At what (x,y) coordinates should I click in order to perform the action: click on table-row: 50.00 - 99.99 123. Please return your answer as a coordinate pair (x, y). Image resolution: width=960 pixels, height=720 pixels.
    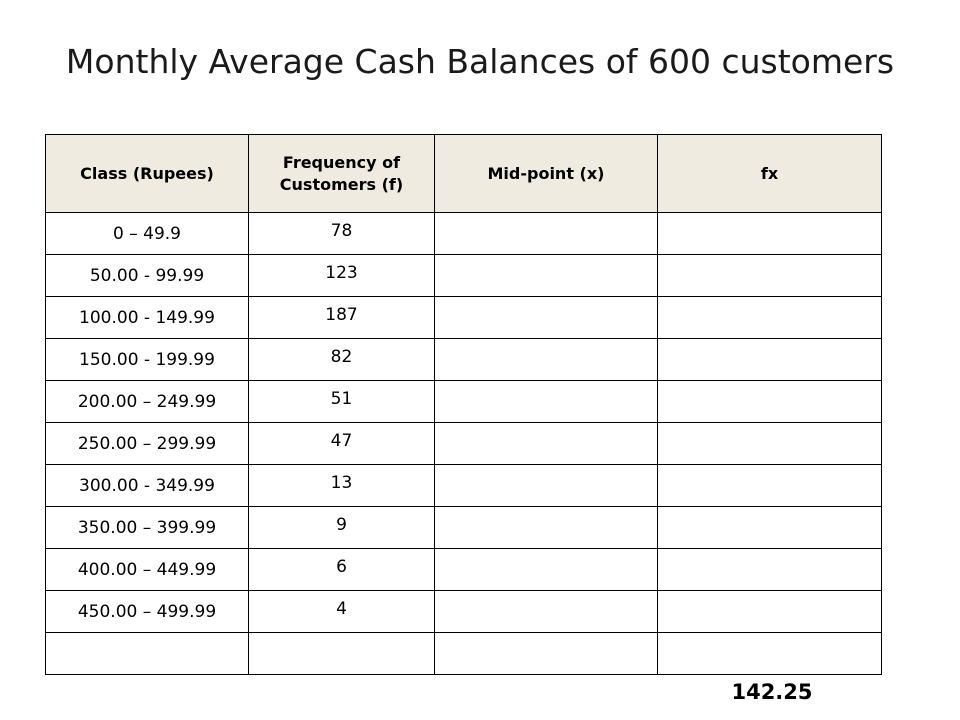
    Looking at the image, I should click on (463, 275).